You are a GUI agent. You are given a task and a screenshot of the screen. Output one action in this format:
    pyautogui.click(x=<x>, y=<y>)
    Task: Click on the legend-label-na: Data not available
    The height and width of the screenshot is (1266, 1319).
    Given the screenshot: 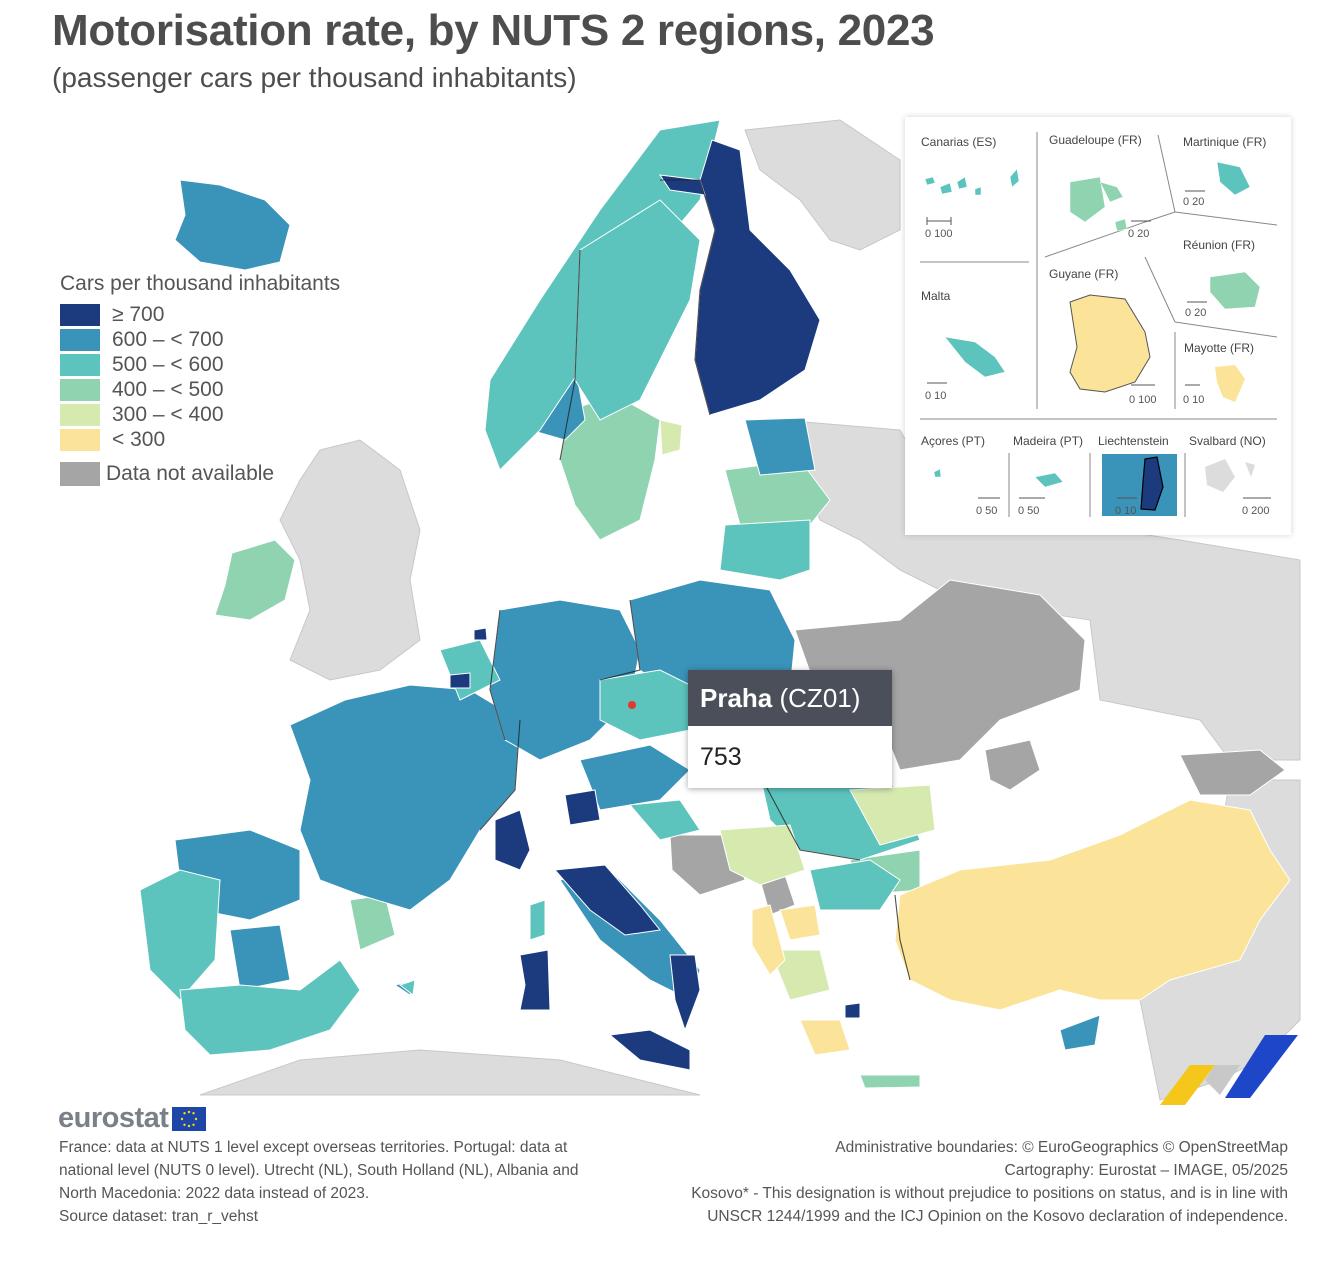 What is the action you would take?
    pyautogui.click(x=190, y=473)
    